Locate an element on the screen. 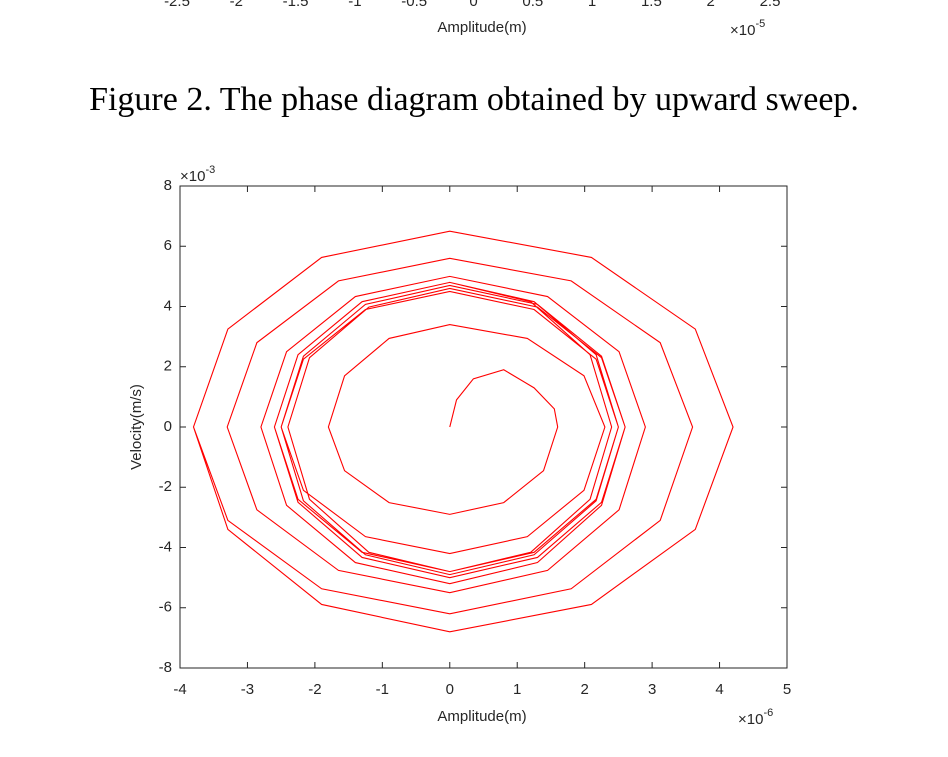 This screenshot has height=757, width=948. y-axis-label: Velocity(m/s) is located at coordinates (136, 427).